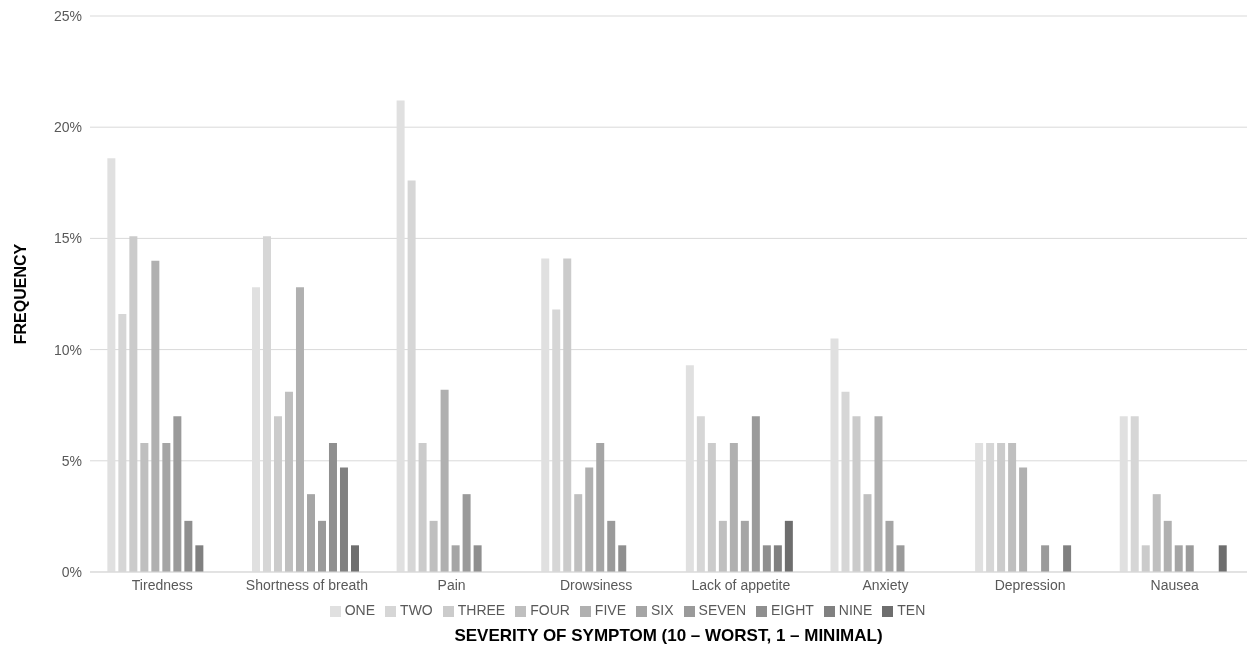 This screenshot has height=655, width=1255. I want to click on x-tick-label: Nausea, so click(1175, 584).